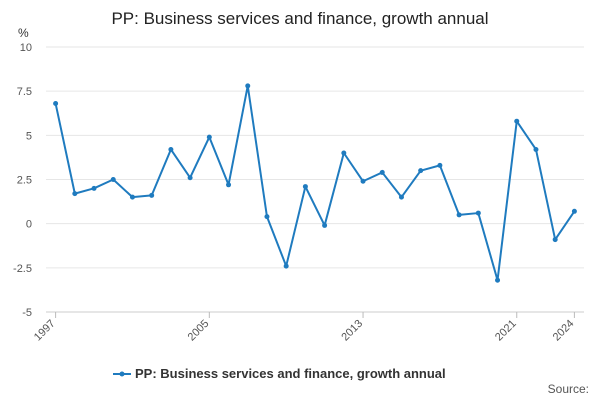 This screenshot has width=600, height=400. What do you see at coordinates (304, 331) in the screenshot?
I see `x-axis-tick-labels: 1997 2005 2013 2021 2024` at bounding box center [304, 331].